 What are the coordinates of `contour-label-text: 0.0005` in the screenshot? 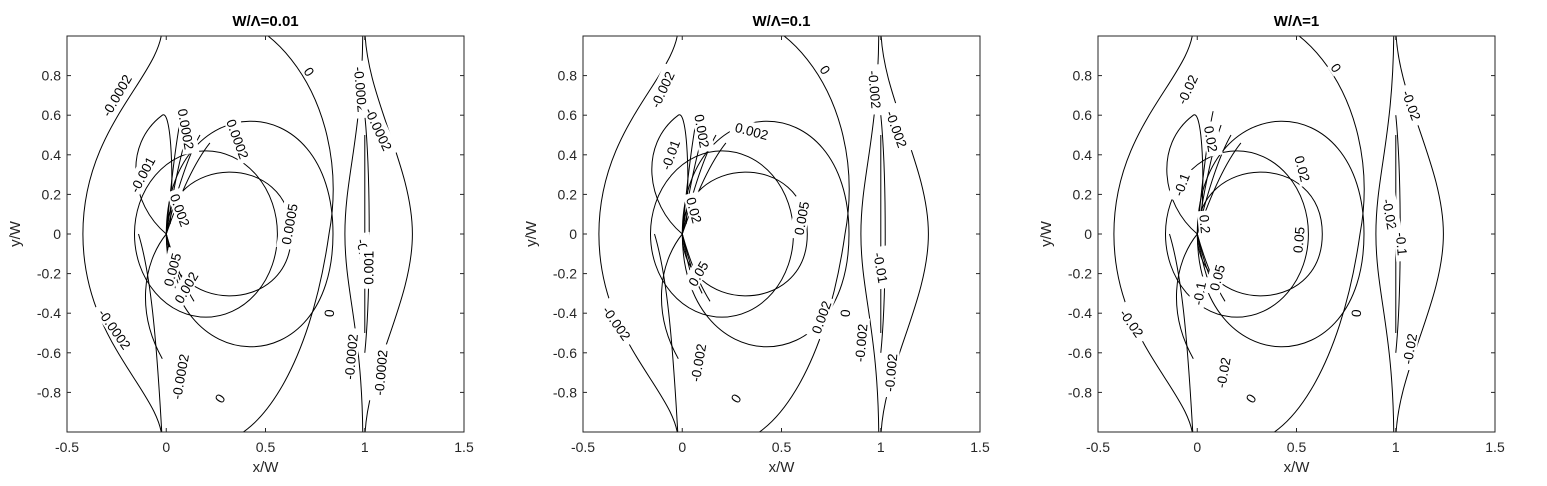 It's located at (290, 224).